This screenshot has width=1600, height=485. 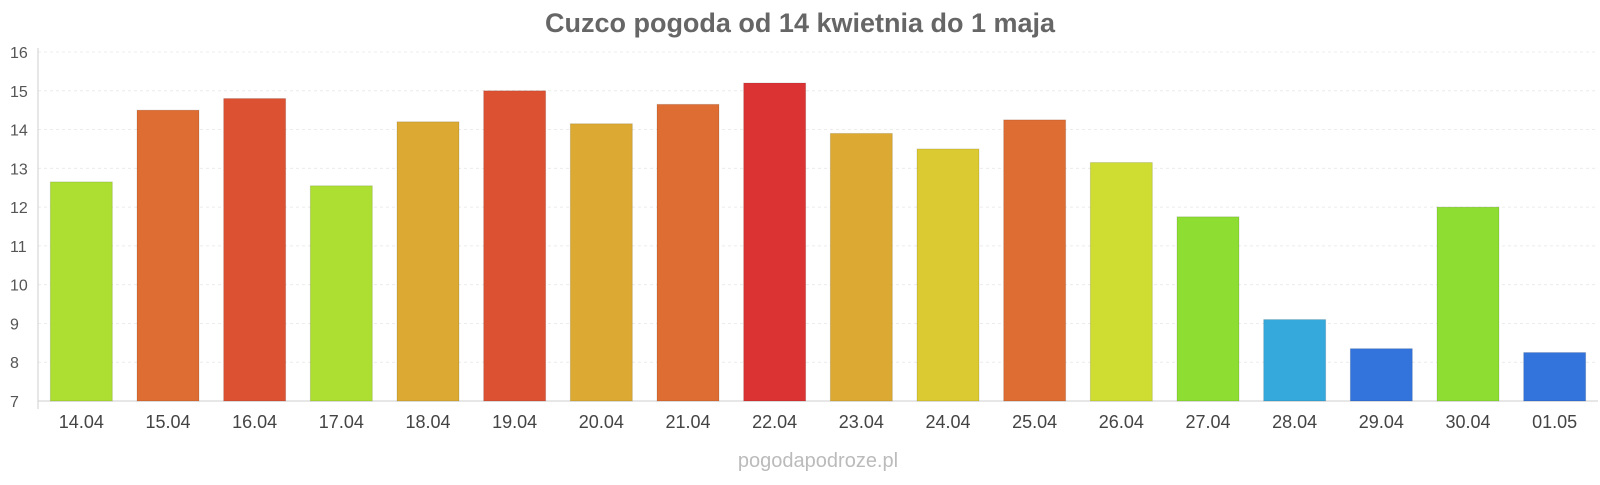 I want to click on x-tick-label: 26.04, so click(x=1121, y=422).